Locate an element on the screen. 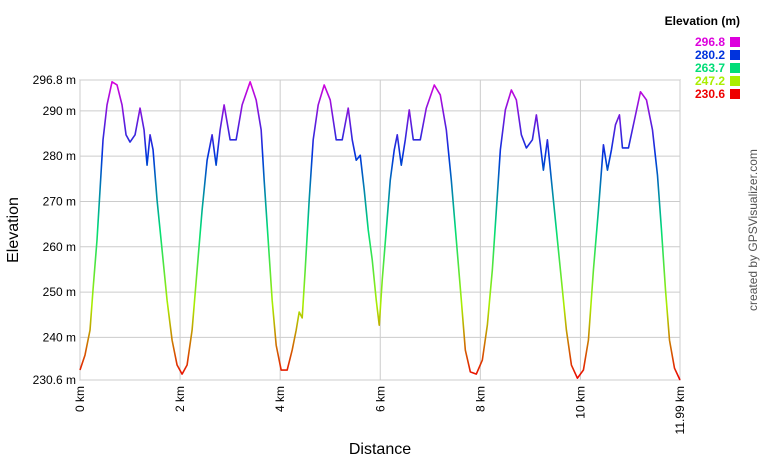 This screenshot has width=760, height=460. legend-value: 247.2 is located at coordinates (710, 81).